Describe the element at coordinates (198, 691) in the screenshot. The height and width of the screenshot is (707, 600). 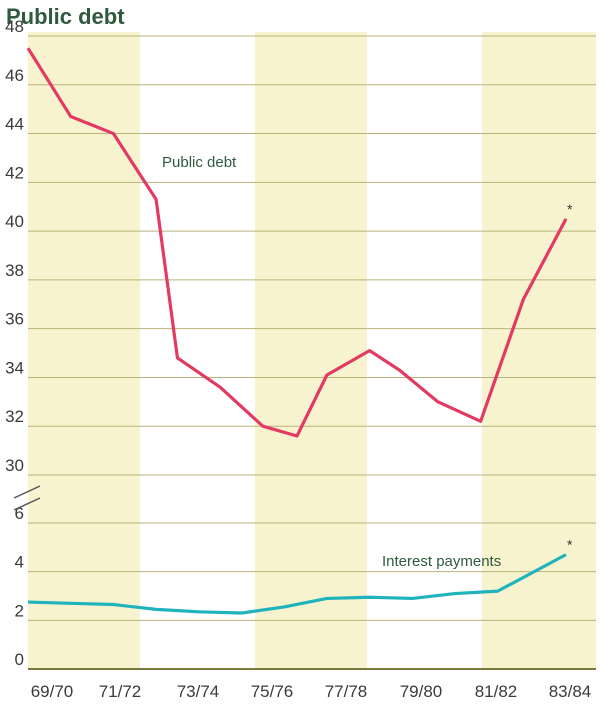
I see `x-tick-label: 73/74` at that location.